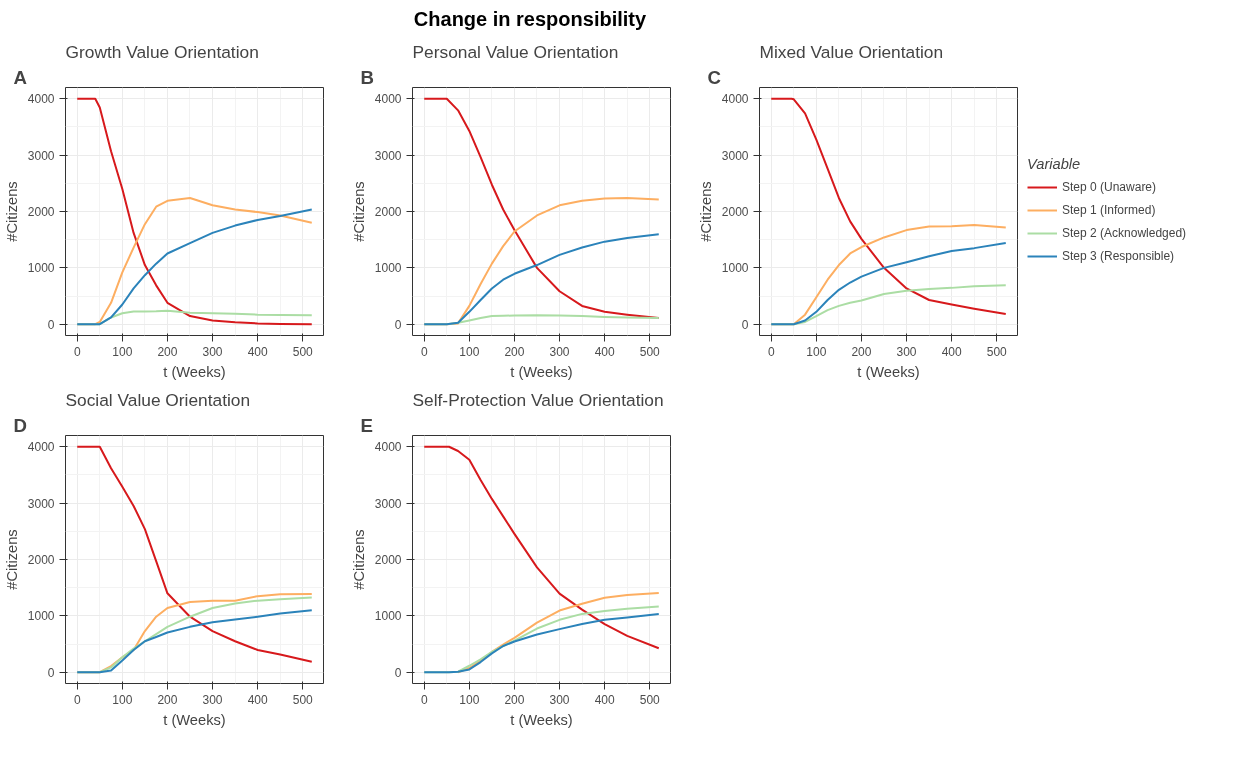 The image size is (1252, 771). Describe the element at coordinates (1054, 164) in the screenshot. I see `legend-title: Variable` at that location.